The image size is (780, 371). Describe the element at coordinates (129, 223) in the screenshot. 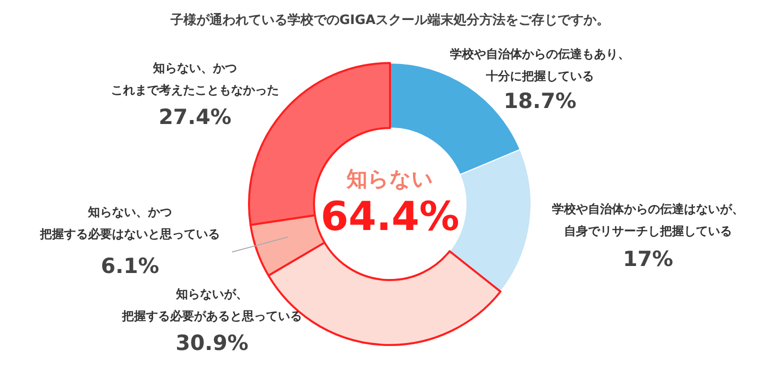

I see `slice-label: 知らない、かつ把握する必要はないと思っている` at that location.